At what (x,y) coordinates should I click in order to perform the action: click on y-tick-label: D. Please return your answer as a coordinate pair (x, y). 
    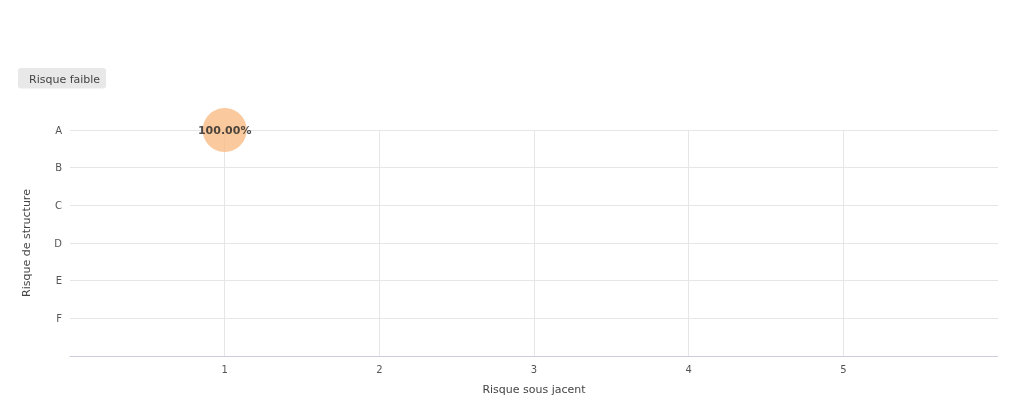
    Looking at the image, I should click on (58, 243).